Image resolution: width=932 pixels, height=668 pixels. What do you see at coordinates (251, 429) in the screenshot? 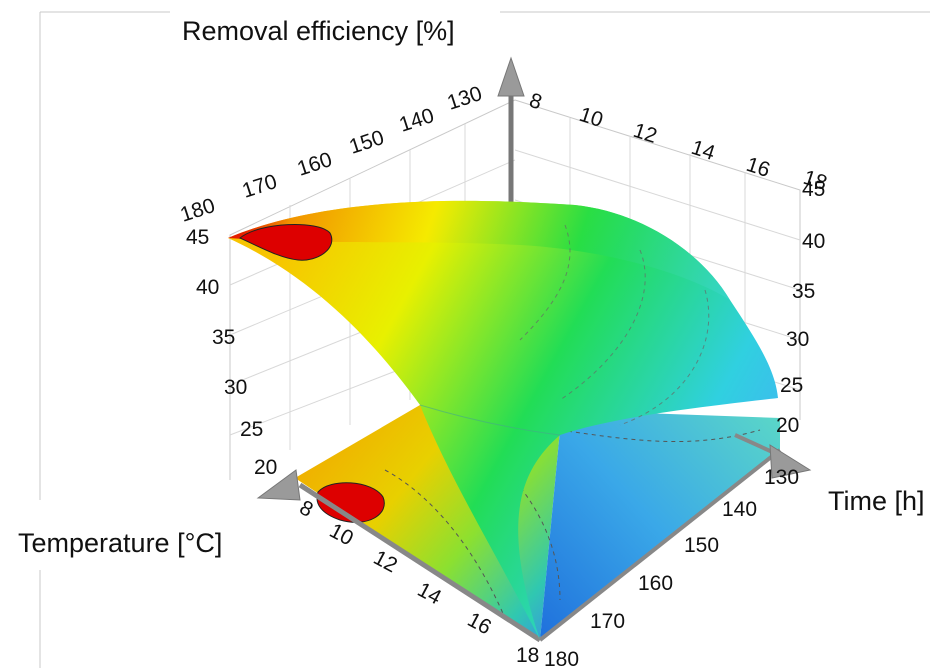
I see `tick-eff-25-left: 25` at bounding box center [251, 429].